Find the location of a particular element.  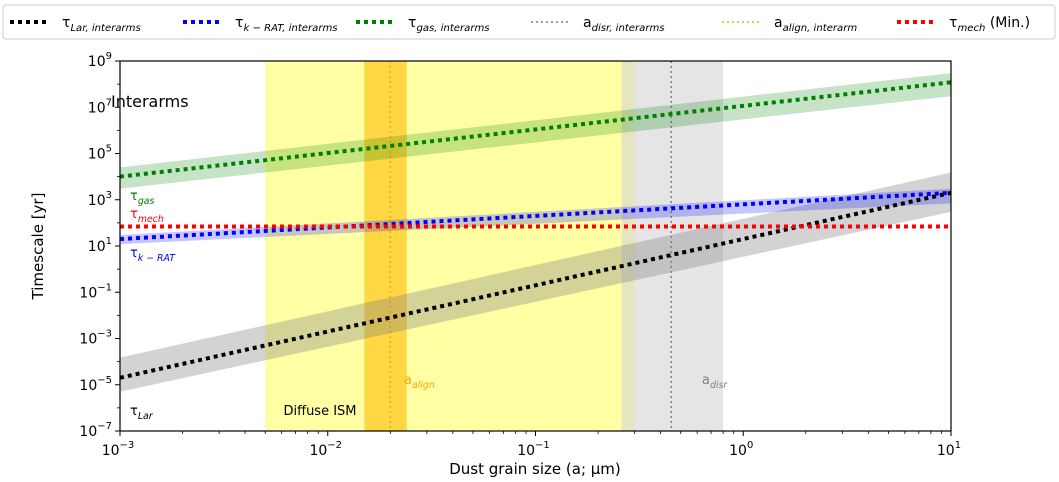

y-tick-label: 10¹ is located at coordinates (100, 245).